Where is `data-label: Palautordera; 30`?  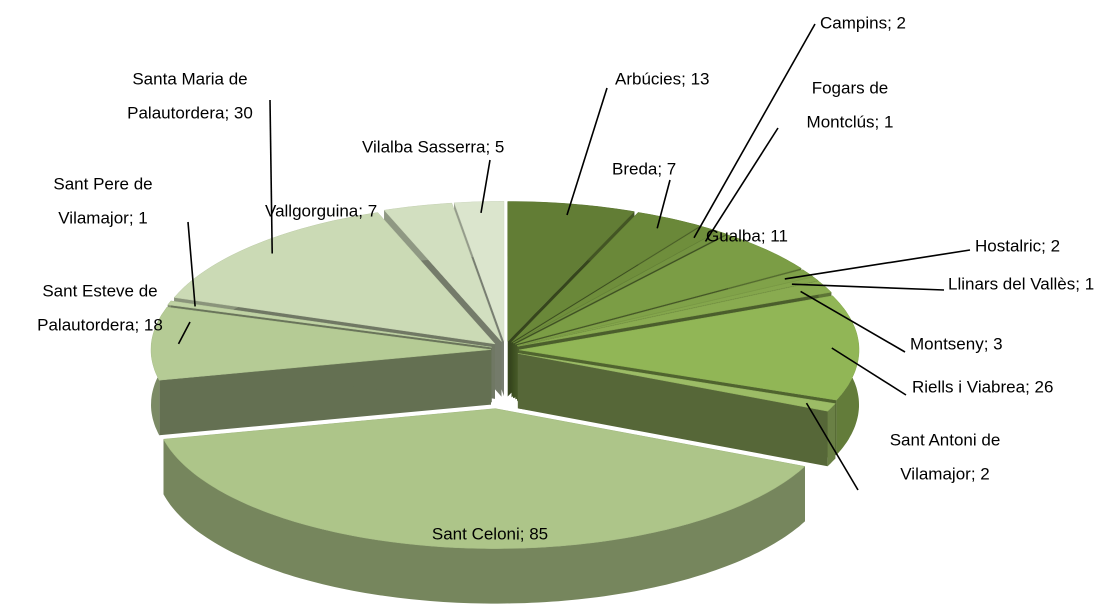
data-label: Palautordera; 30 is located at coordinates (190, 112).